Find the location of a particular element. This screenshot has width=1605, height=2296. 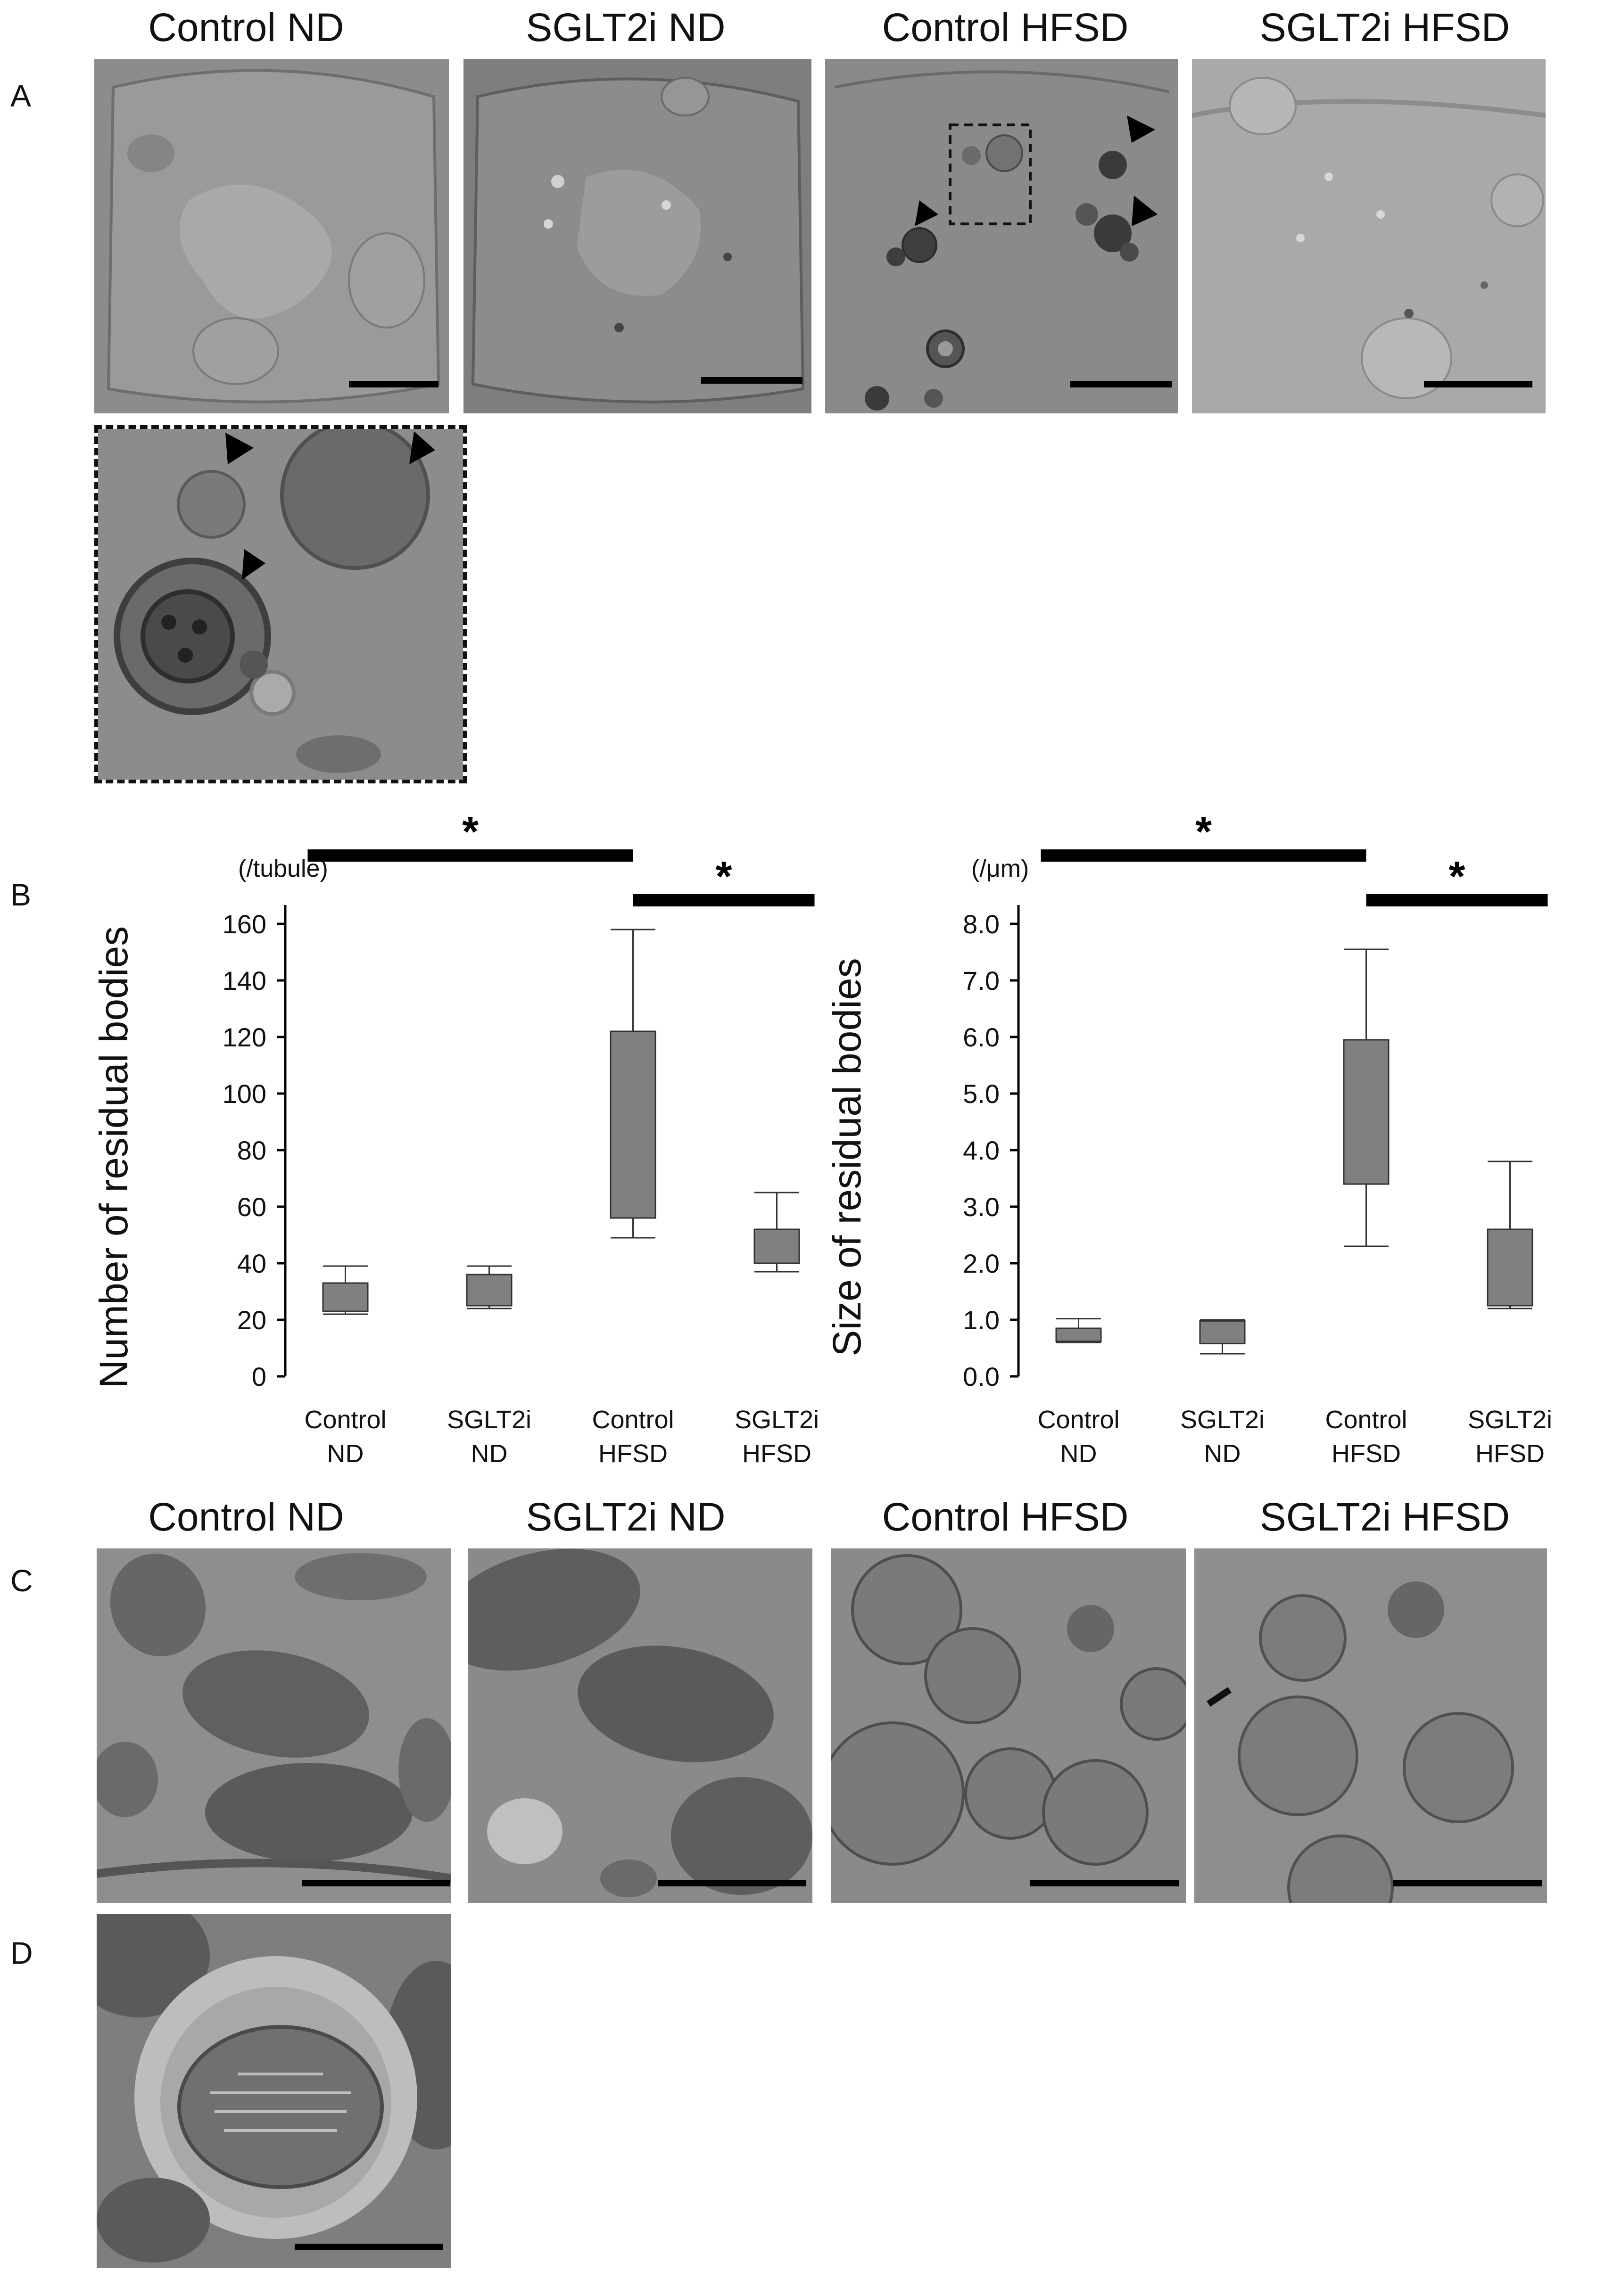

panel-label-d: D is located at coordinates (21, 1952).